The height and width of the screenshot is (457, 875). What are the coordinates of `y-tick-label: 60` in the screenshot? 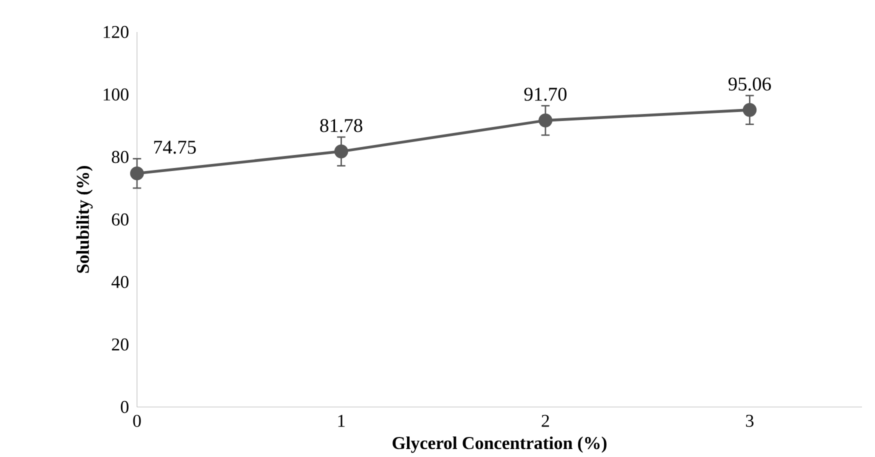 It's located at (120, 219).